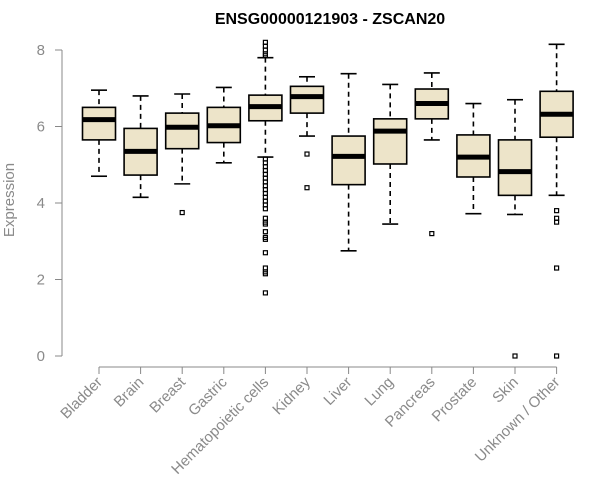 Image resolution: width=600 pixels, height=500 pixels. I want to click on x-tick-label: Kidney, so click(291, 395).